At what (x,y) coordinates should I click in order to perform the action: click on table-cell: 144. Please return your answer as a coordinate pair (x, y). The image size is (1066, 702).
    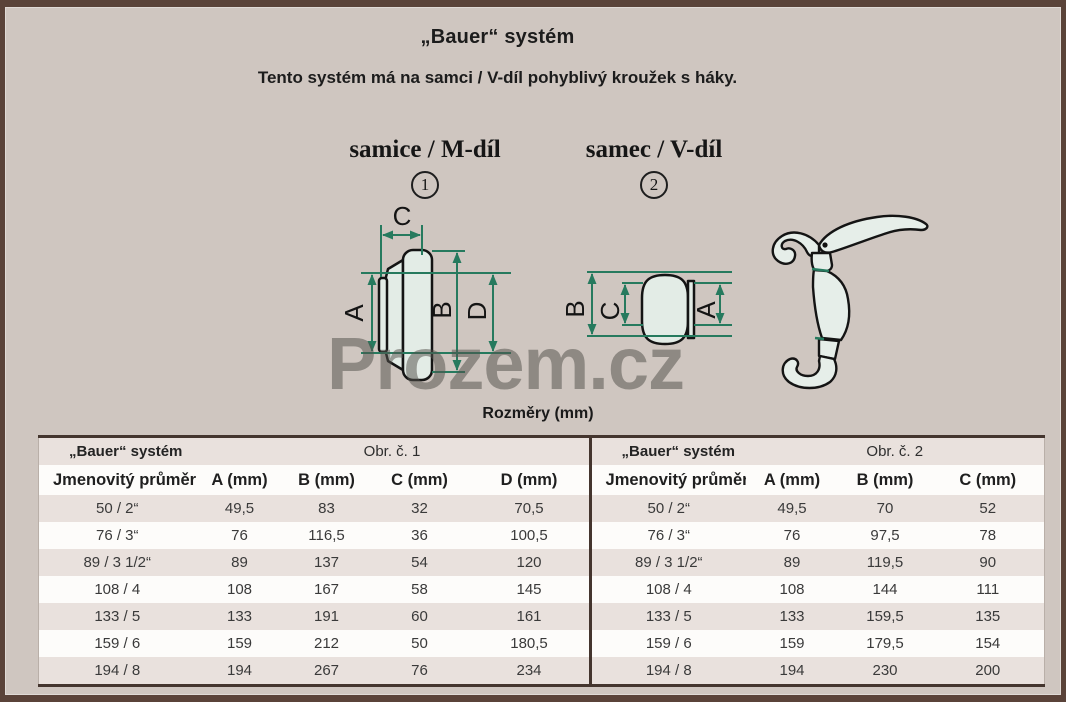
    Looking at the image, I should click on (885, 589).